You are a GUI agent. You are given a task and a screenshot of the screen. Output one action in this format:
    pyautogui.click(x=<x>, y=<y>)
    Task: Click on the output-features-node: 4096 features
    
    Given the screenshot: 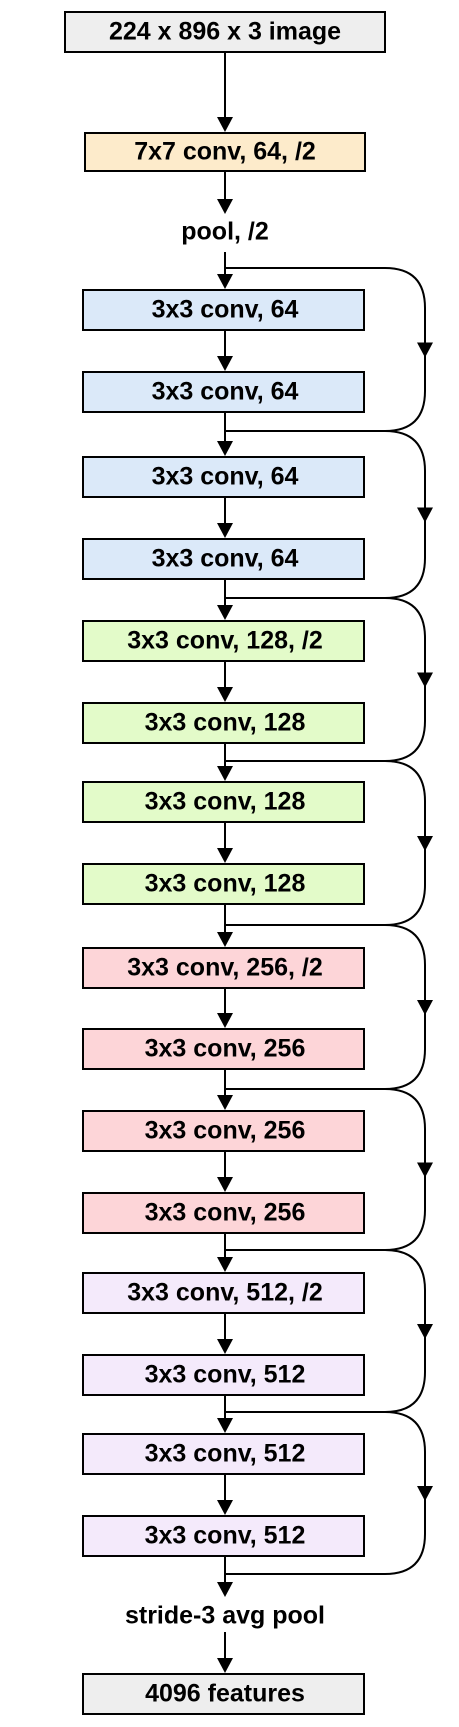 What is the action you would take?
    pyautogui.click(x=223, y=1694)
    